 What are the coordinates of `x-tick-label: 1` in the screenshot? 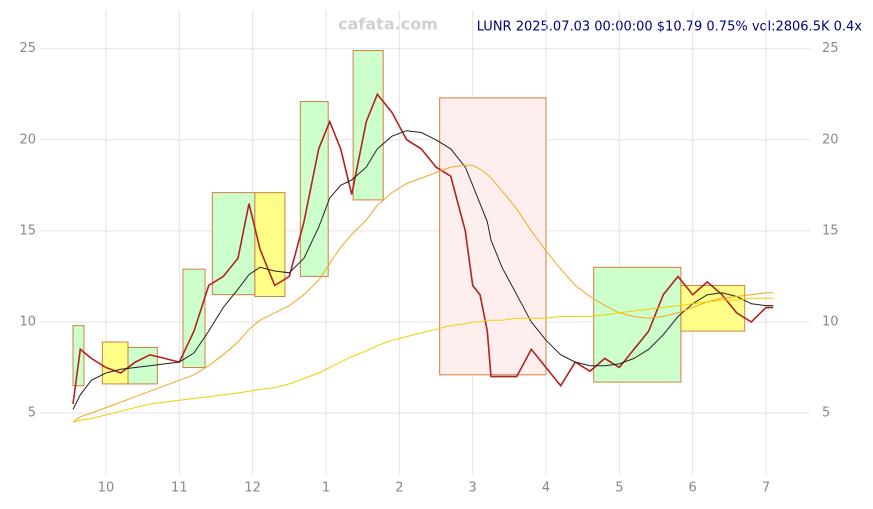 It's located at (326, 488).